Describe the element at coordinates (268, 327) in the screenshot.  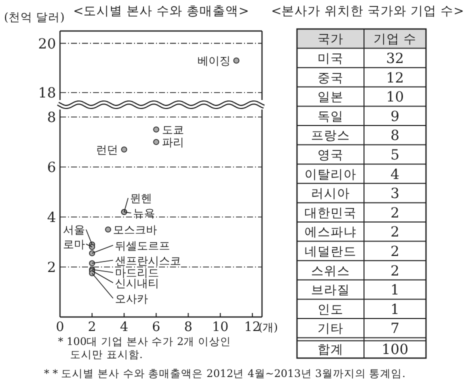
I see `x-axis-title: (개)` at that location.